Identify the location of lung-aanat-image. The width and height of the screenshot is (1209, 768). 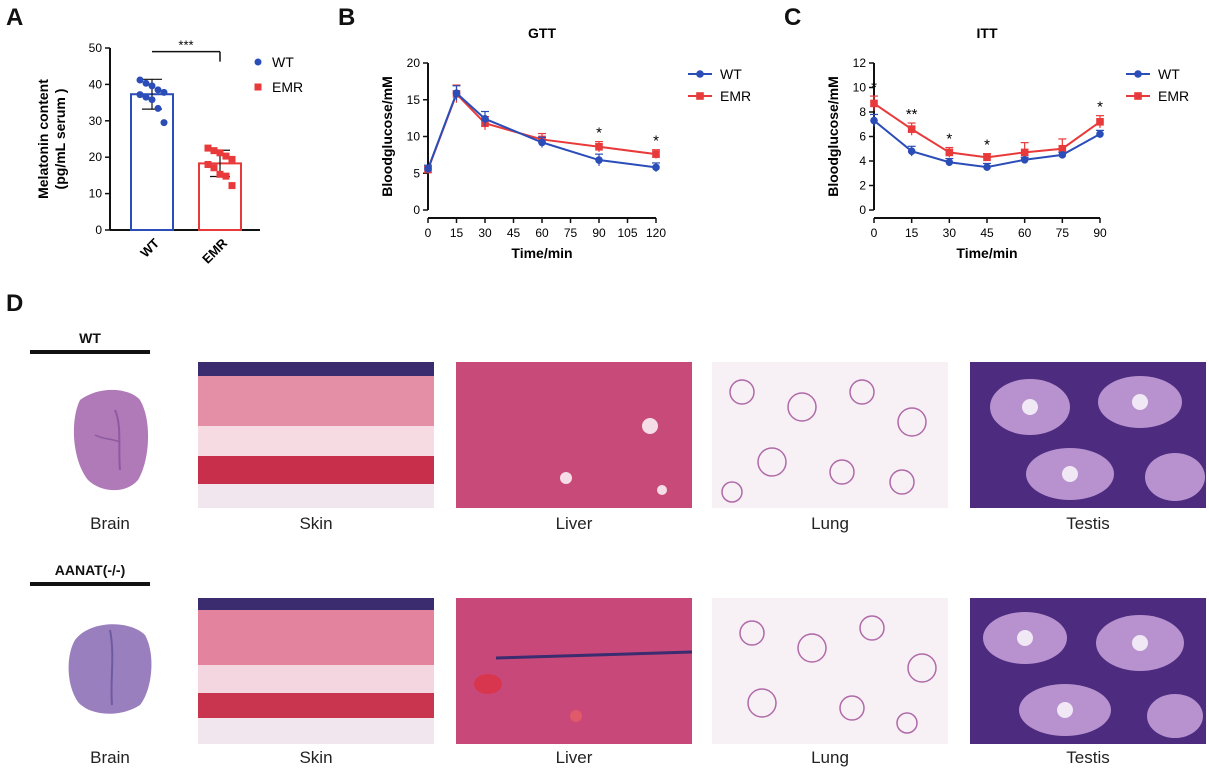
(830, 671).